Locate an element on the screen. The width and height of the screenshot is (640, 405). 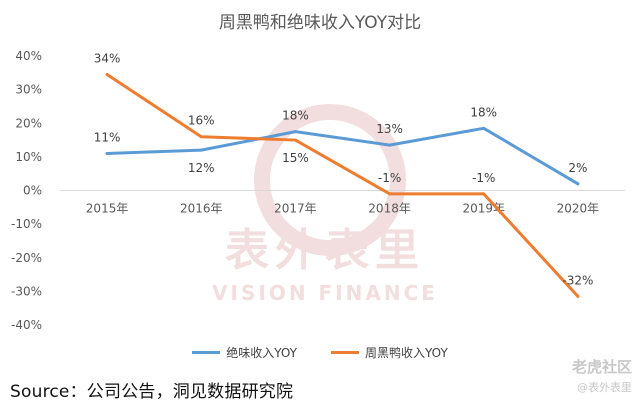
data-label-series-1: 11% is located at coordinates (107, 138).